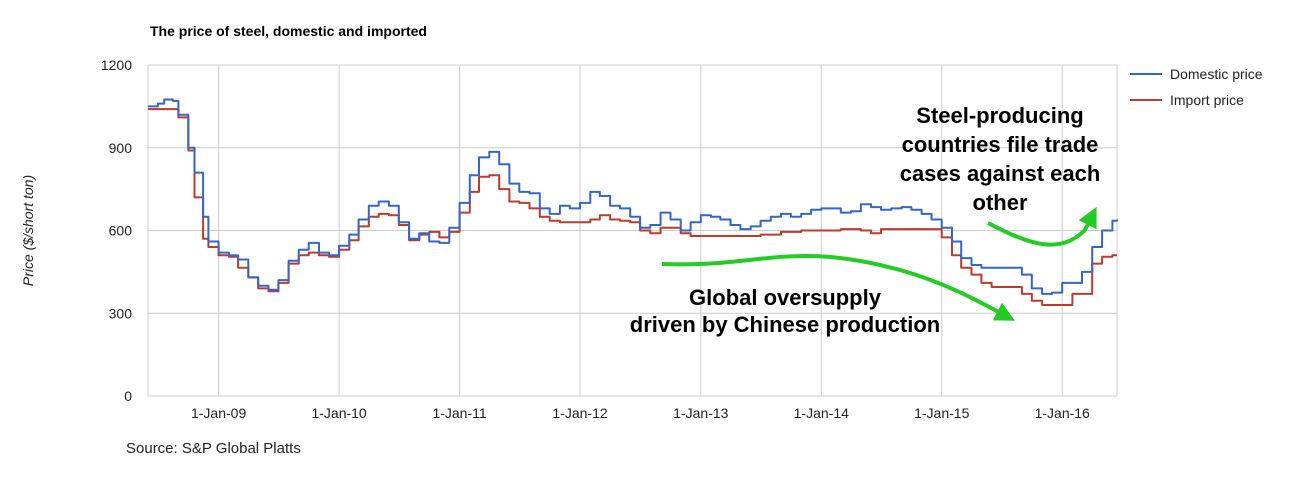  What do you see at coordinates (1000, 202) in the screenshot?
I see `trade-cases-annotation-line: other` at bounding box center [1000, 202].